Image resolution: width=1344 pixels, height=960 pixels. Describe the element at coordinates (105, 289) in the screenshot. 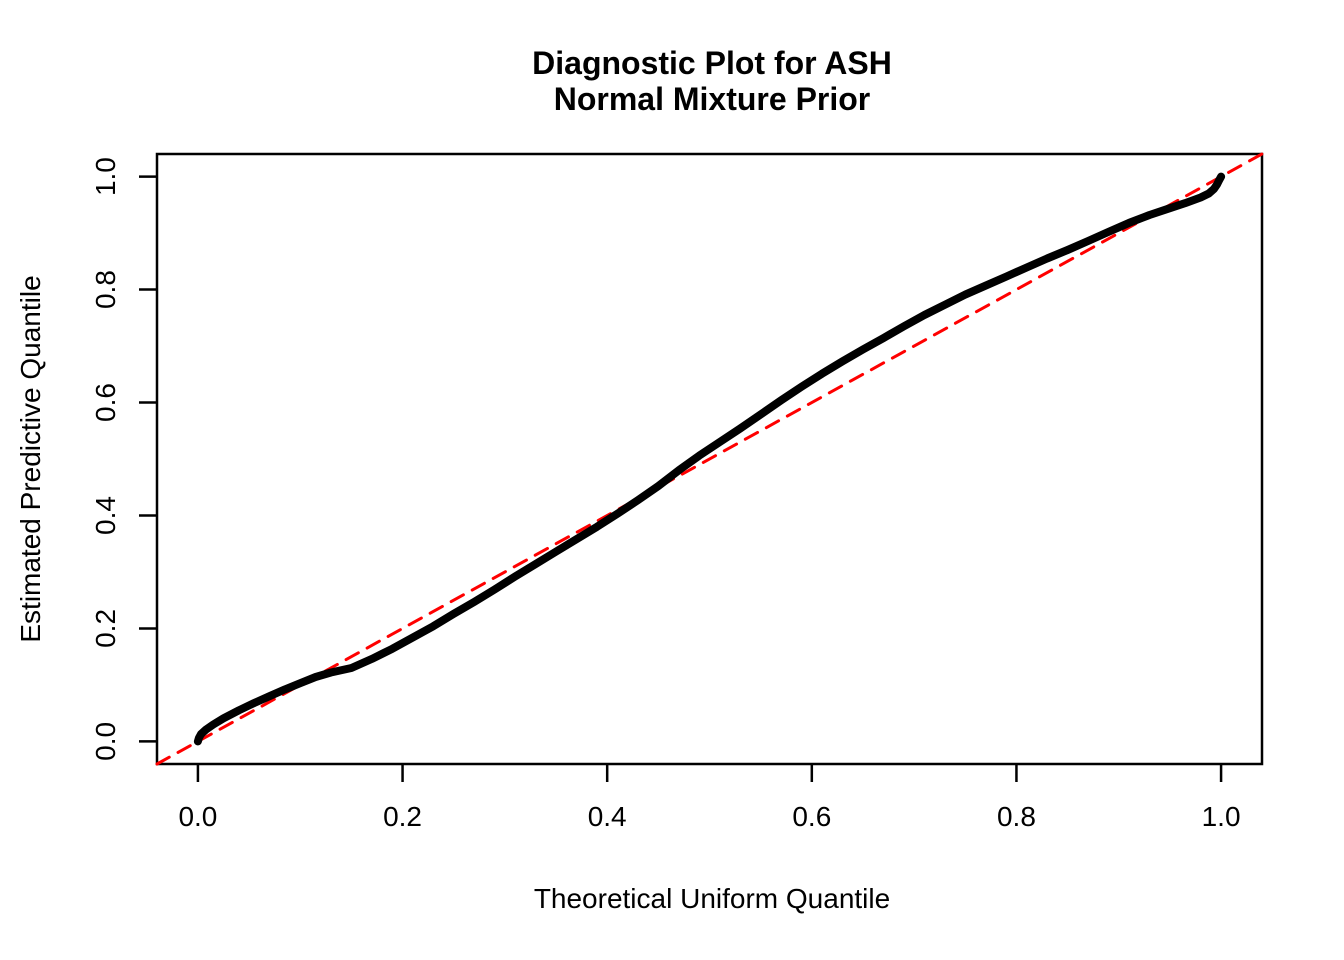

I see `y-tick-label: 0.8` at that location.